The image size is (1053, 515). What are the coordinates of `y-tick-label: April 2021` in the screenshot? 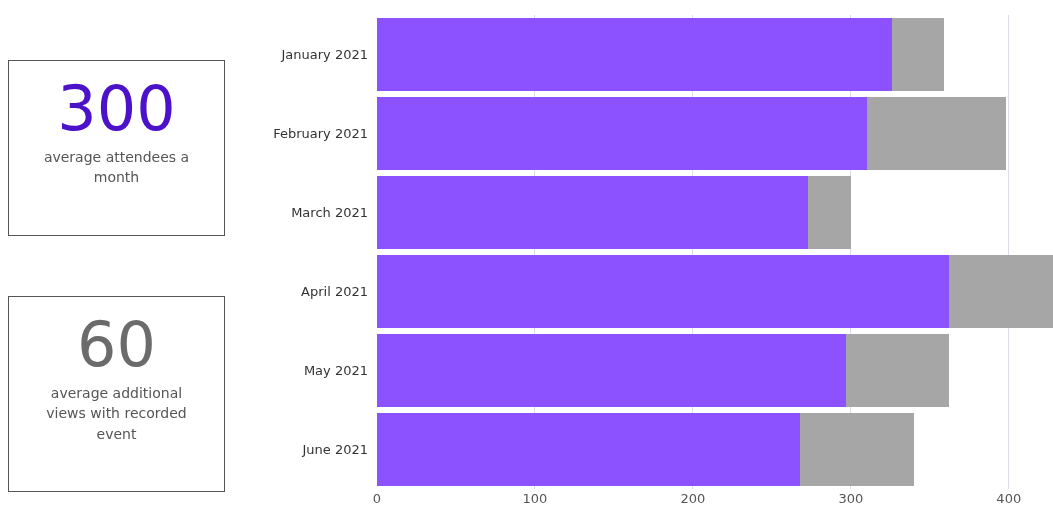 It's located at (334, 292).